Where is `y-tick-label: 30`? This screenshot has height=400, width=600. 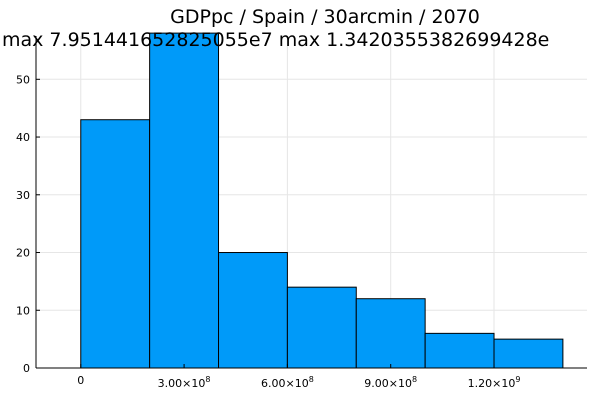 y-tick-label: 30 is located at coordinates (23, 195).